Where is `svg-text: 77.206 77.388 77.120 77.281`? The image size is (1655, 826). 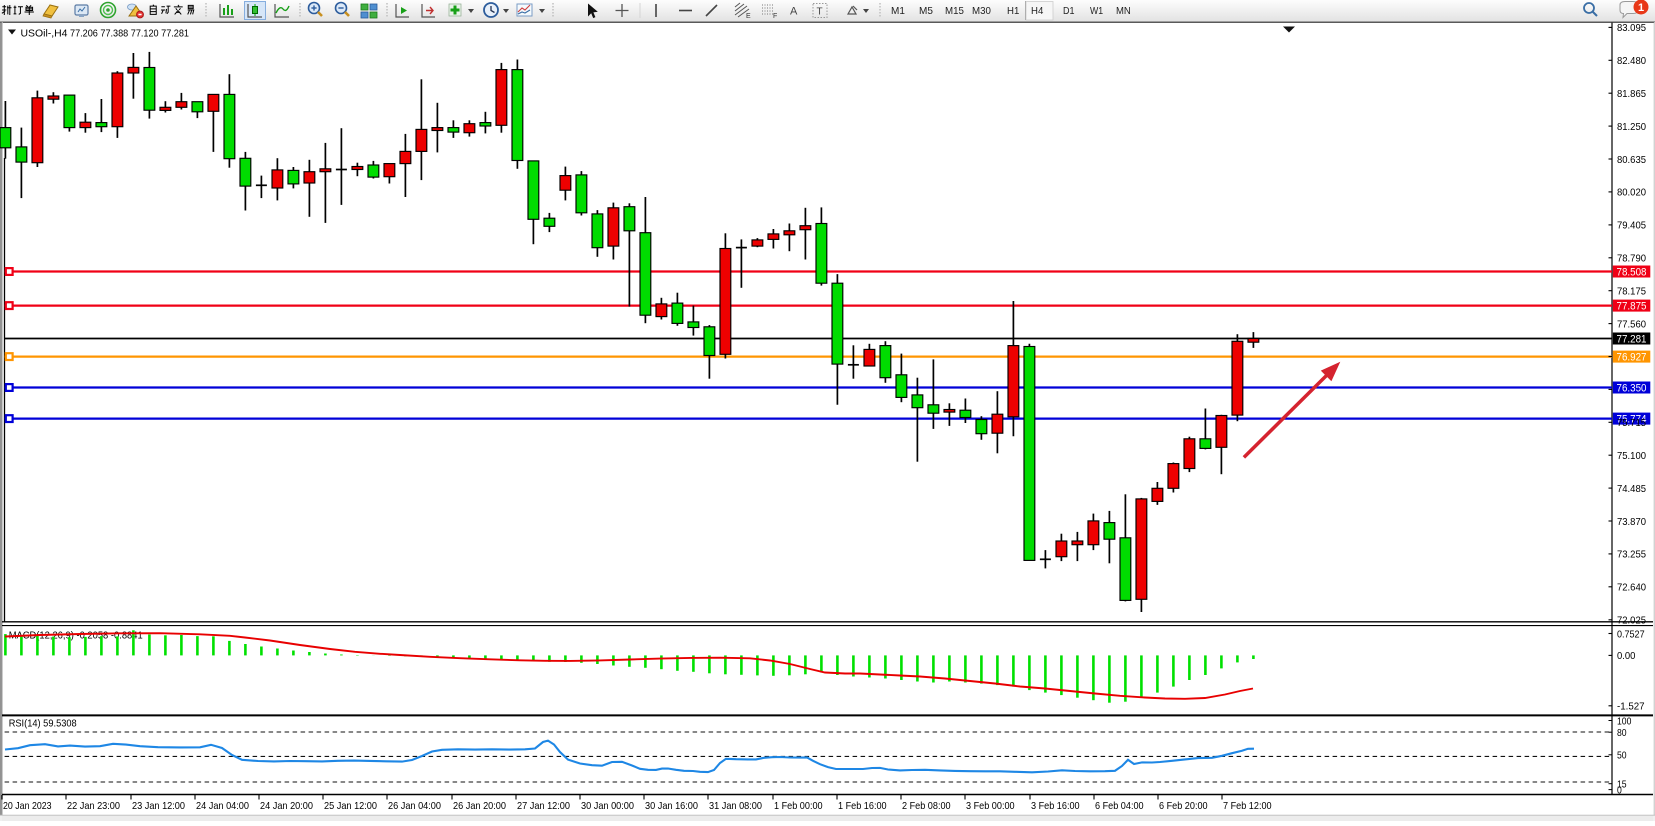 svg-text: 77.206 77.388 77.120 77.281 is located at coordinates (129, 34).